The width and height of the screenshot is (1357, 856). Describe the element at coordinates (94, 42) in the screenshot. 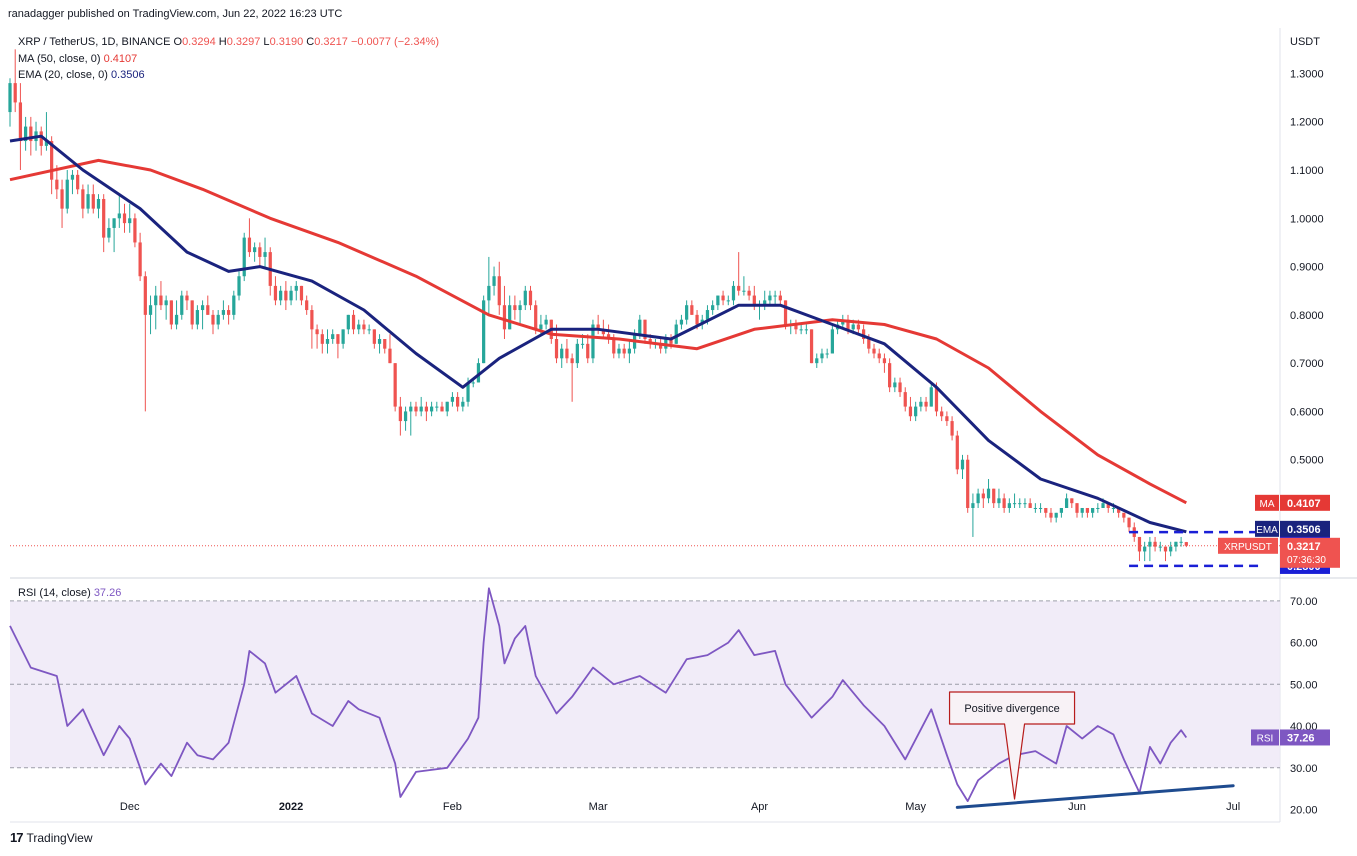

I see `symbol-name: XRP / TetherUS, 1D, BINANCE` at that location.